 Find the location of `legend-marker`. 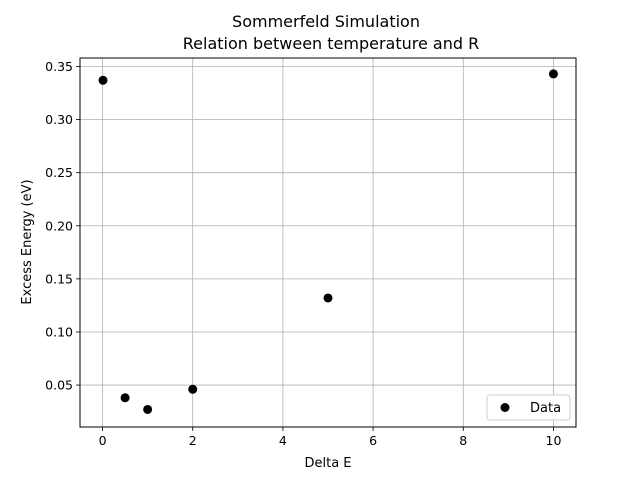

legend-marker is located at coordinates (505, 407).